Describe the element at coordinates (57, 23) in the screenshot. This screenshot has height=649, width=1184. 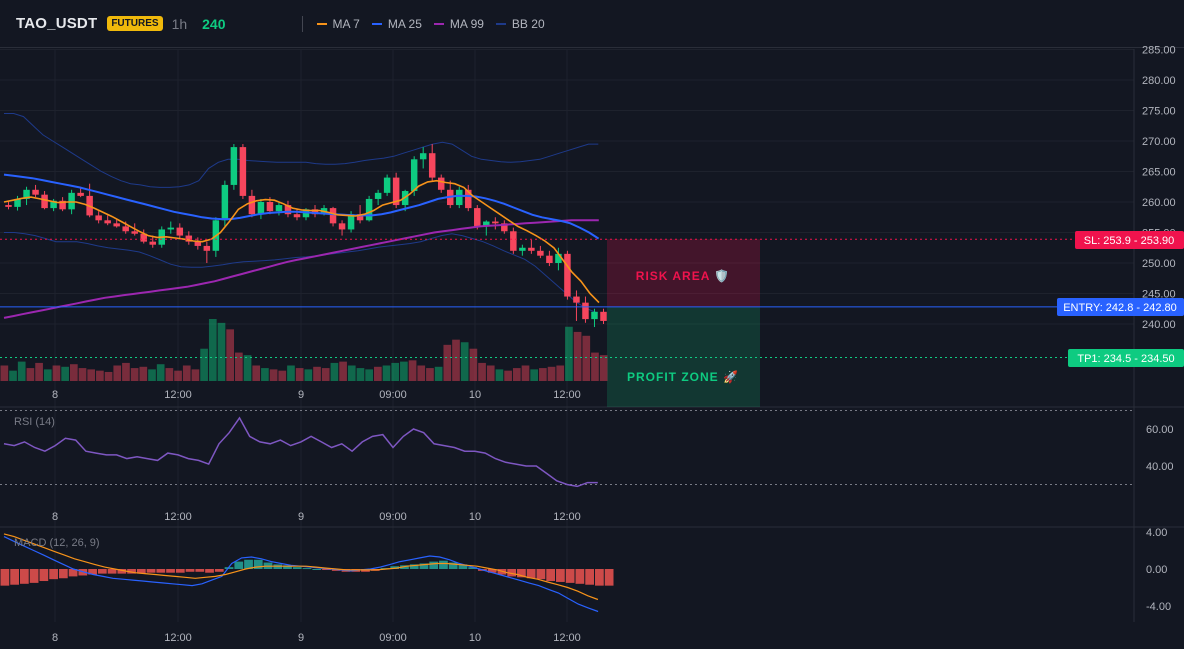
I see `symbol-name: TAO_USDT` at that location.